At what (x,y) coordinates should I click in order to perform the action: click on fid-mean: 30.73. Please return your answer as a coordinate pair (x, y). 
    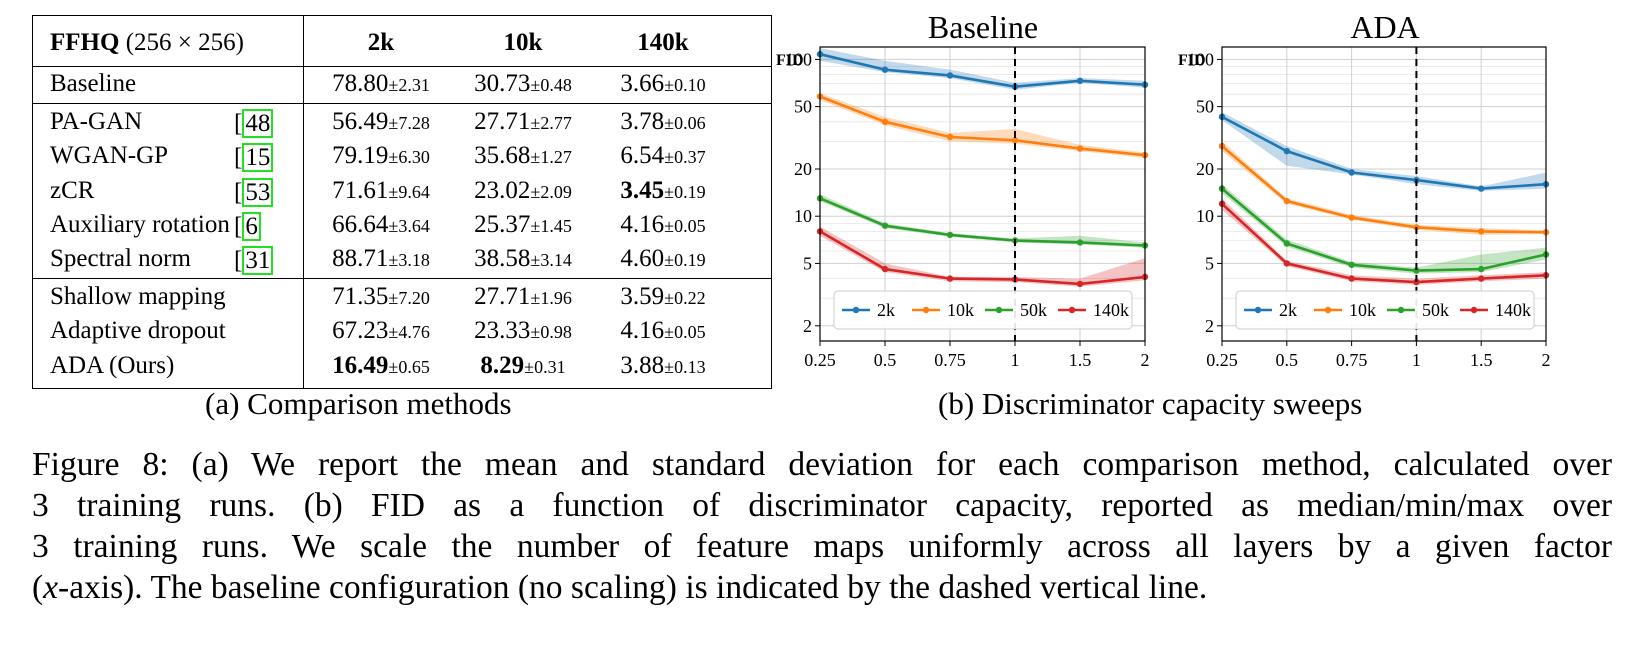
    Looking at the image, I should click on (502, 83).